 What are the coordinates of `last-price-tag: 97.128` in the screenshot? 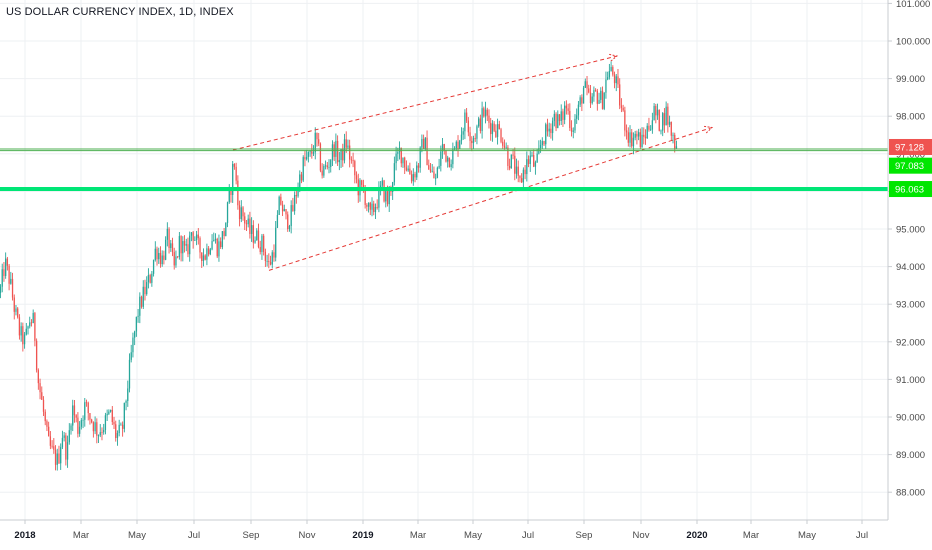 It's located at (910, 146).